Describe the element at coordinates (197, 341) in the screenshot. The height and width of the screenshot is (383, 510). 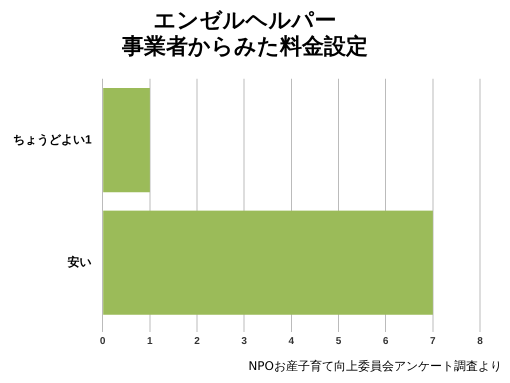
I see `x-tick-label: 2` at that location.